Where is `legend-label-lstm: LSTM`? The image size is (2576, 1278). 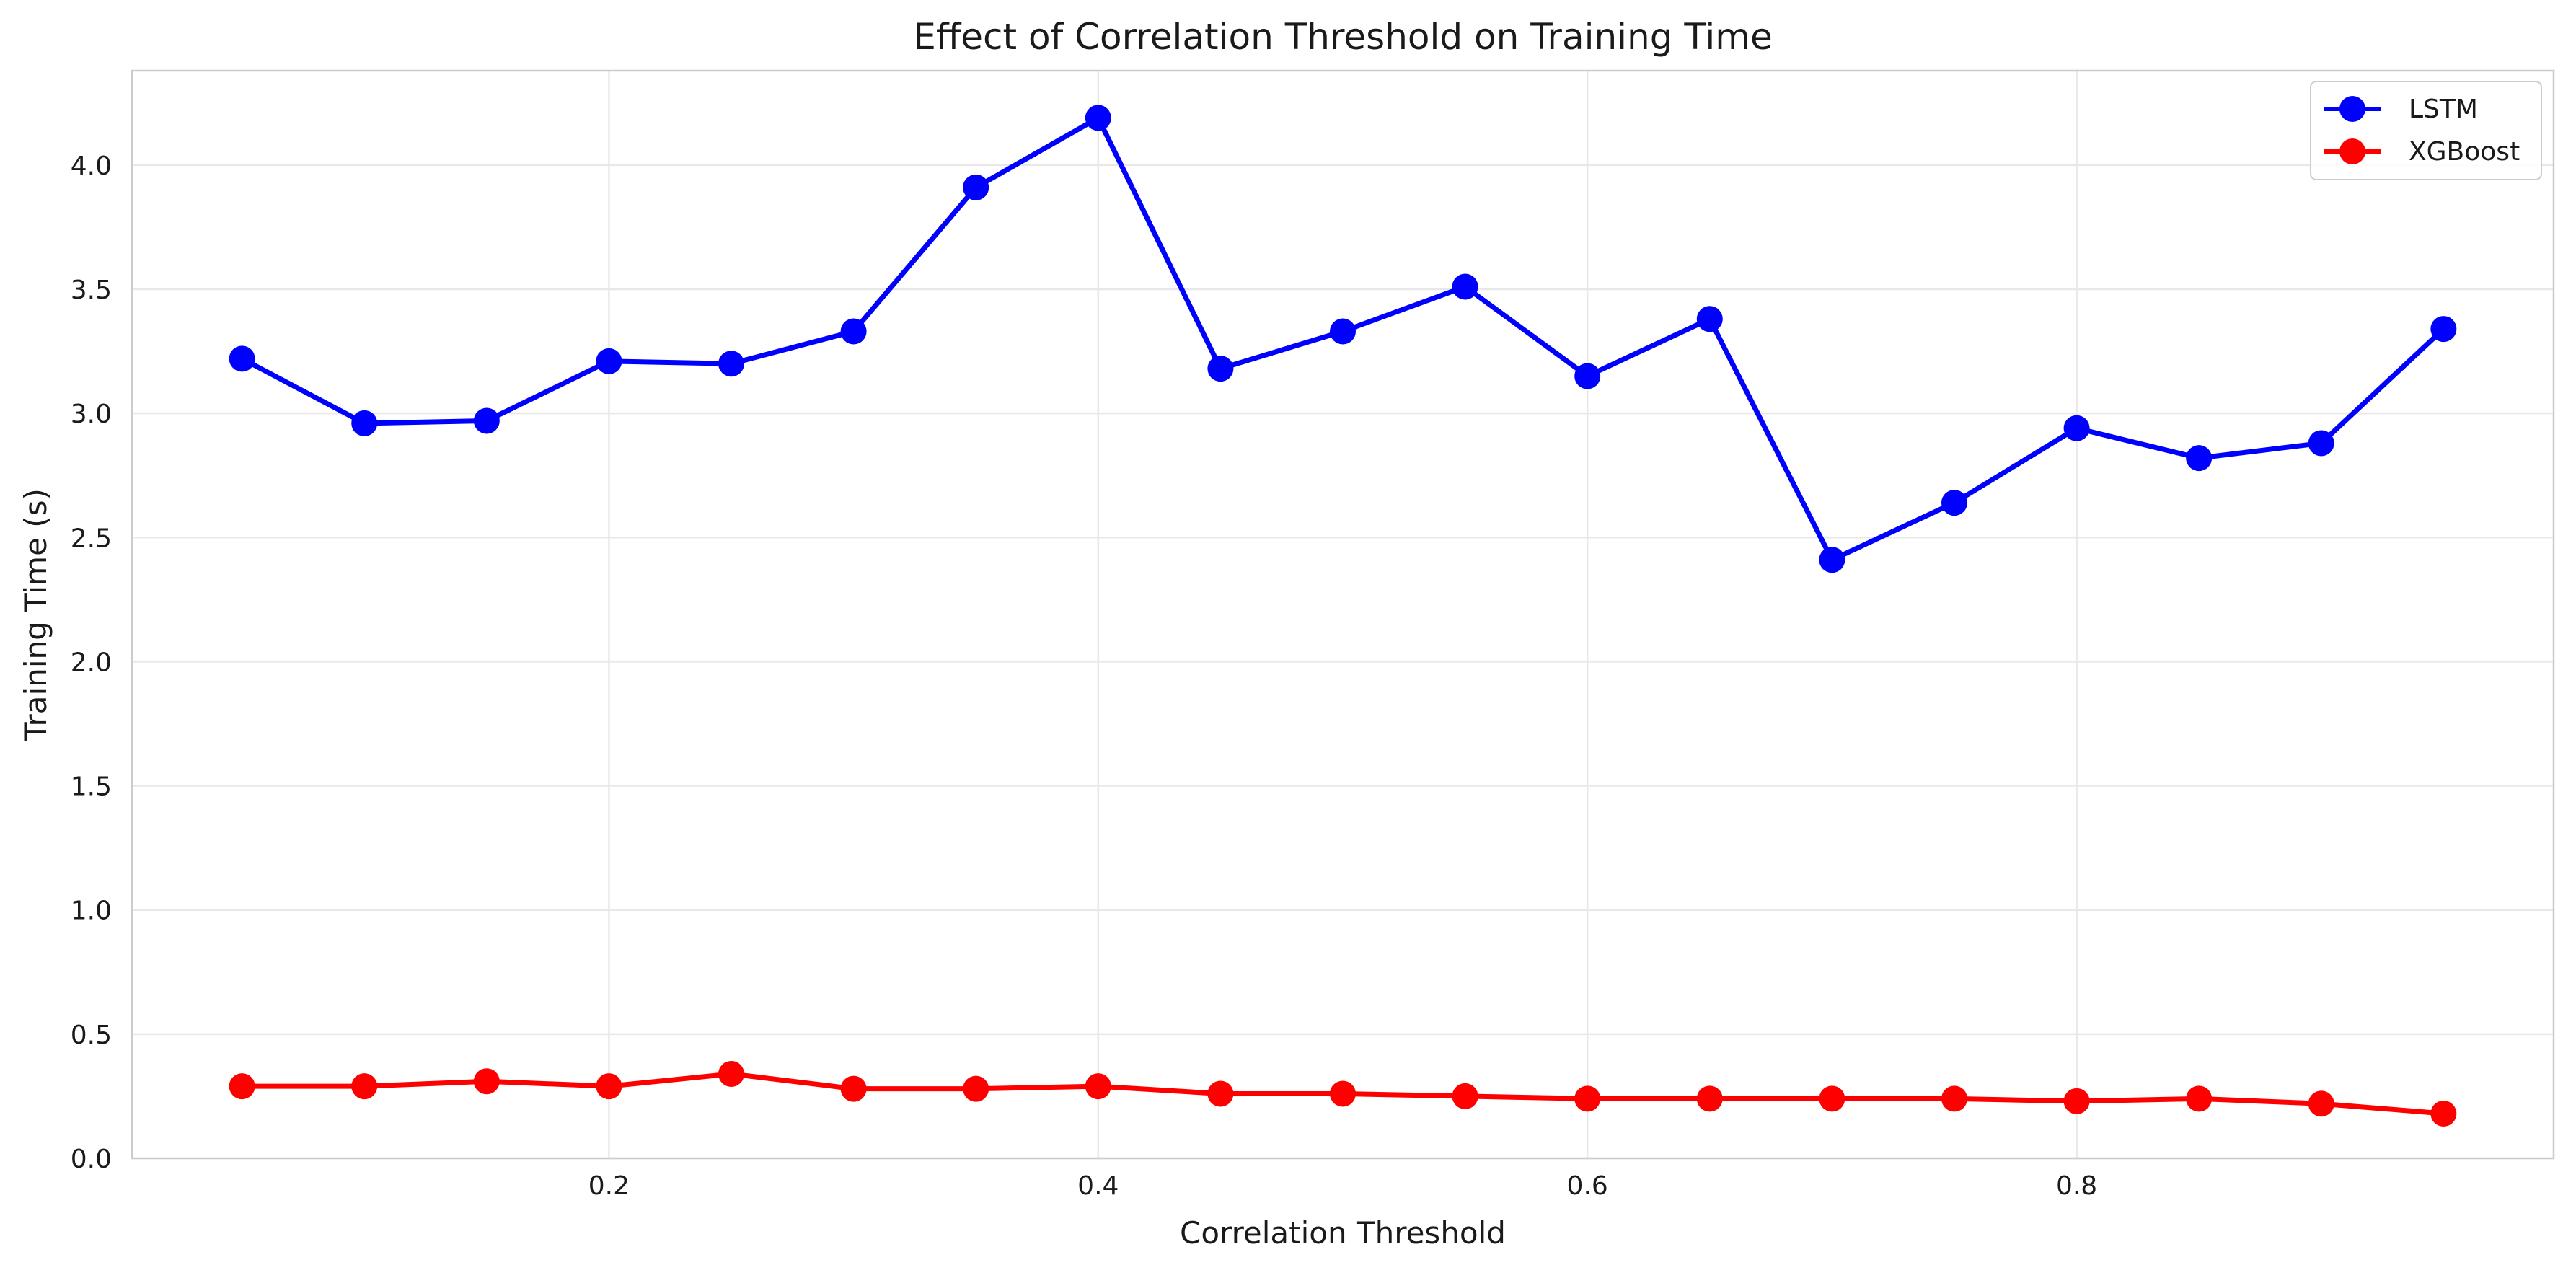
legend-label-lstm: LSTM is located at coordinates (2443, 109).